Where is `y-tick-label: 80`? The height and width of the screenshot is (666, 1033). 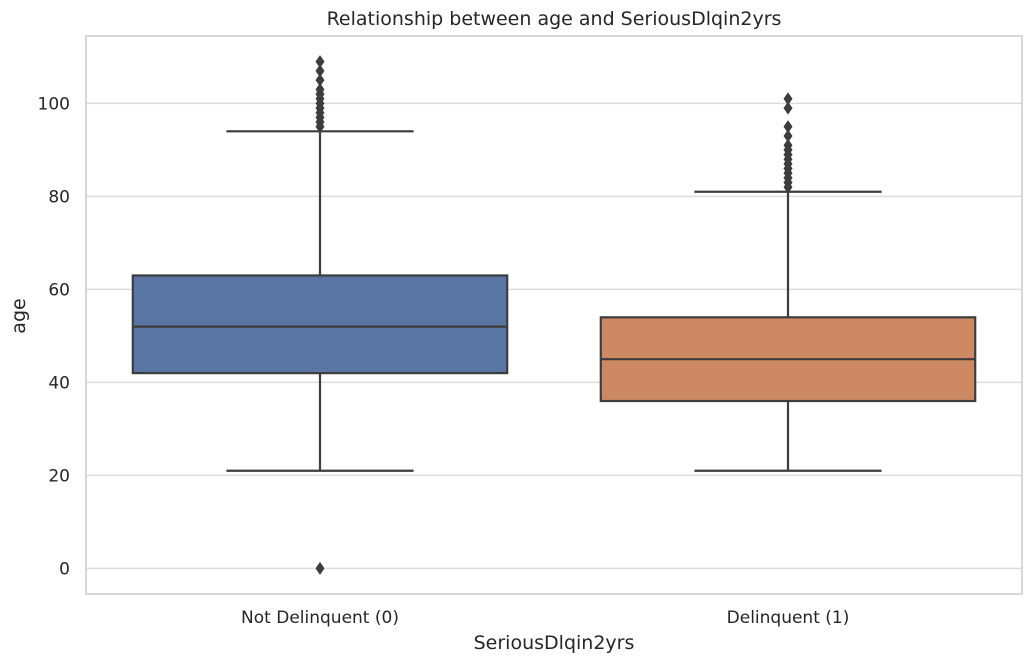
y-tick-label: 80 is located at coordinates (59, 197).